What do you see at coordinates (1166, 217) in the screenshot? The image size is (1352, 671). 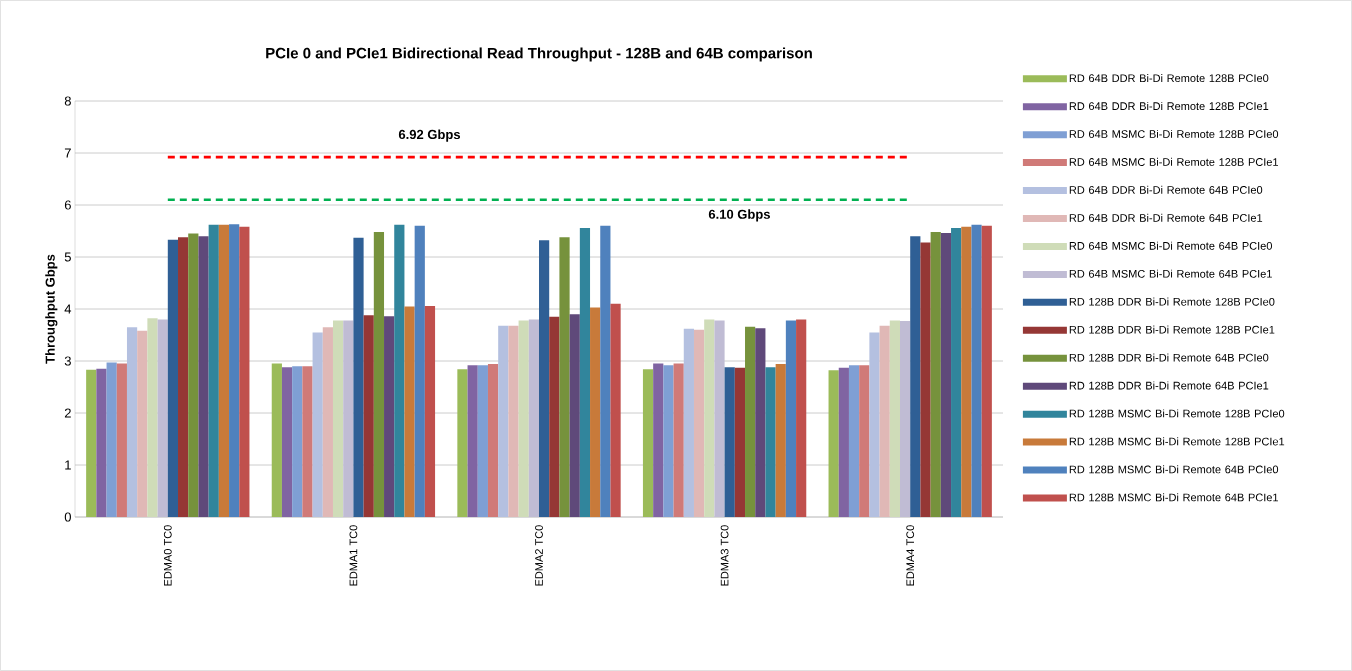 I see `legend-label: RD 64B DDR Bi-Di Remote 64B PCIe1` at bounding box center [1166, 217].